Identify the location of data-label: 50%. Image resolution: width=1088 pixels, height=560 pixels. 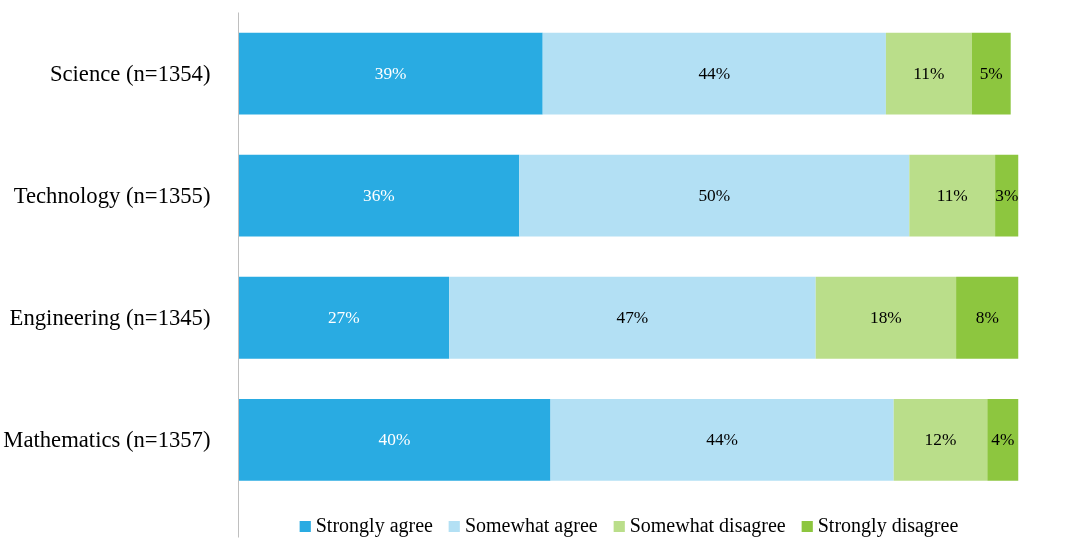
(714, 196).